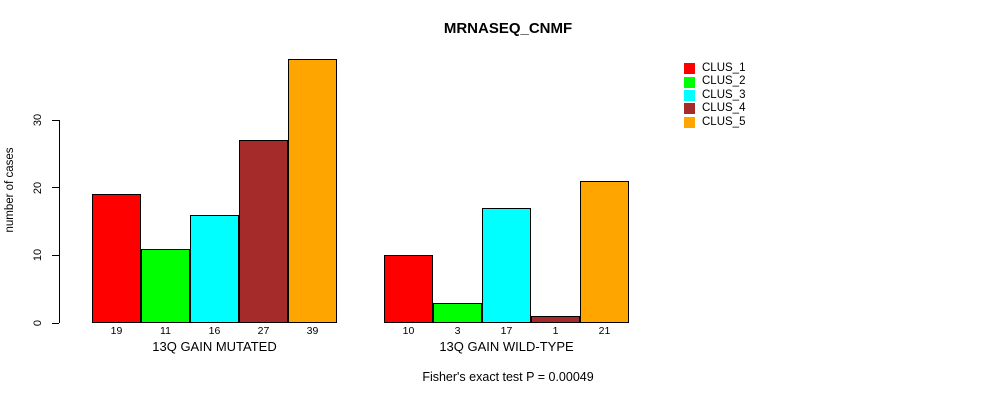 The height and width of the screenshot is (400, 990). Describe the element at coordinates (116, 331) in the screenshot. I see `bar-value-label: 19` at that location.